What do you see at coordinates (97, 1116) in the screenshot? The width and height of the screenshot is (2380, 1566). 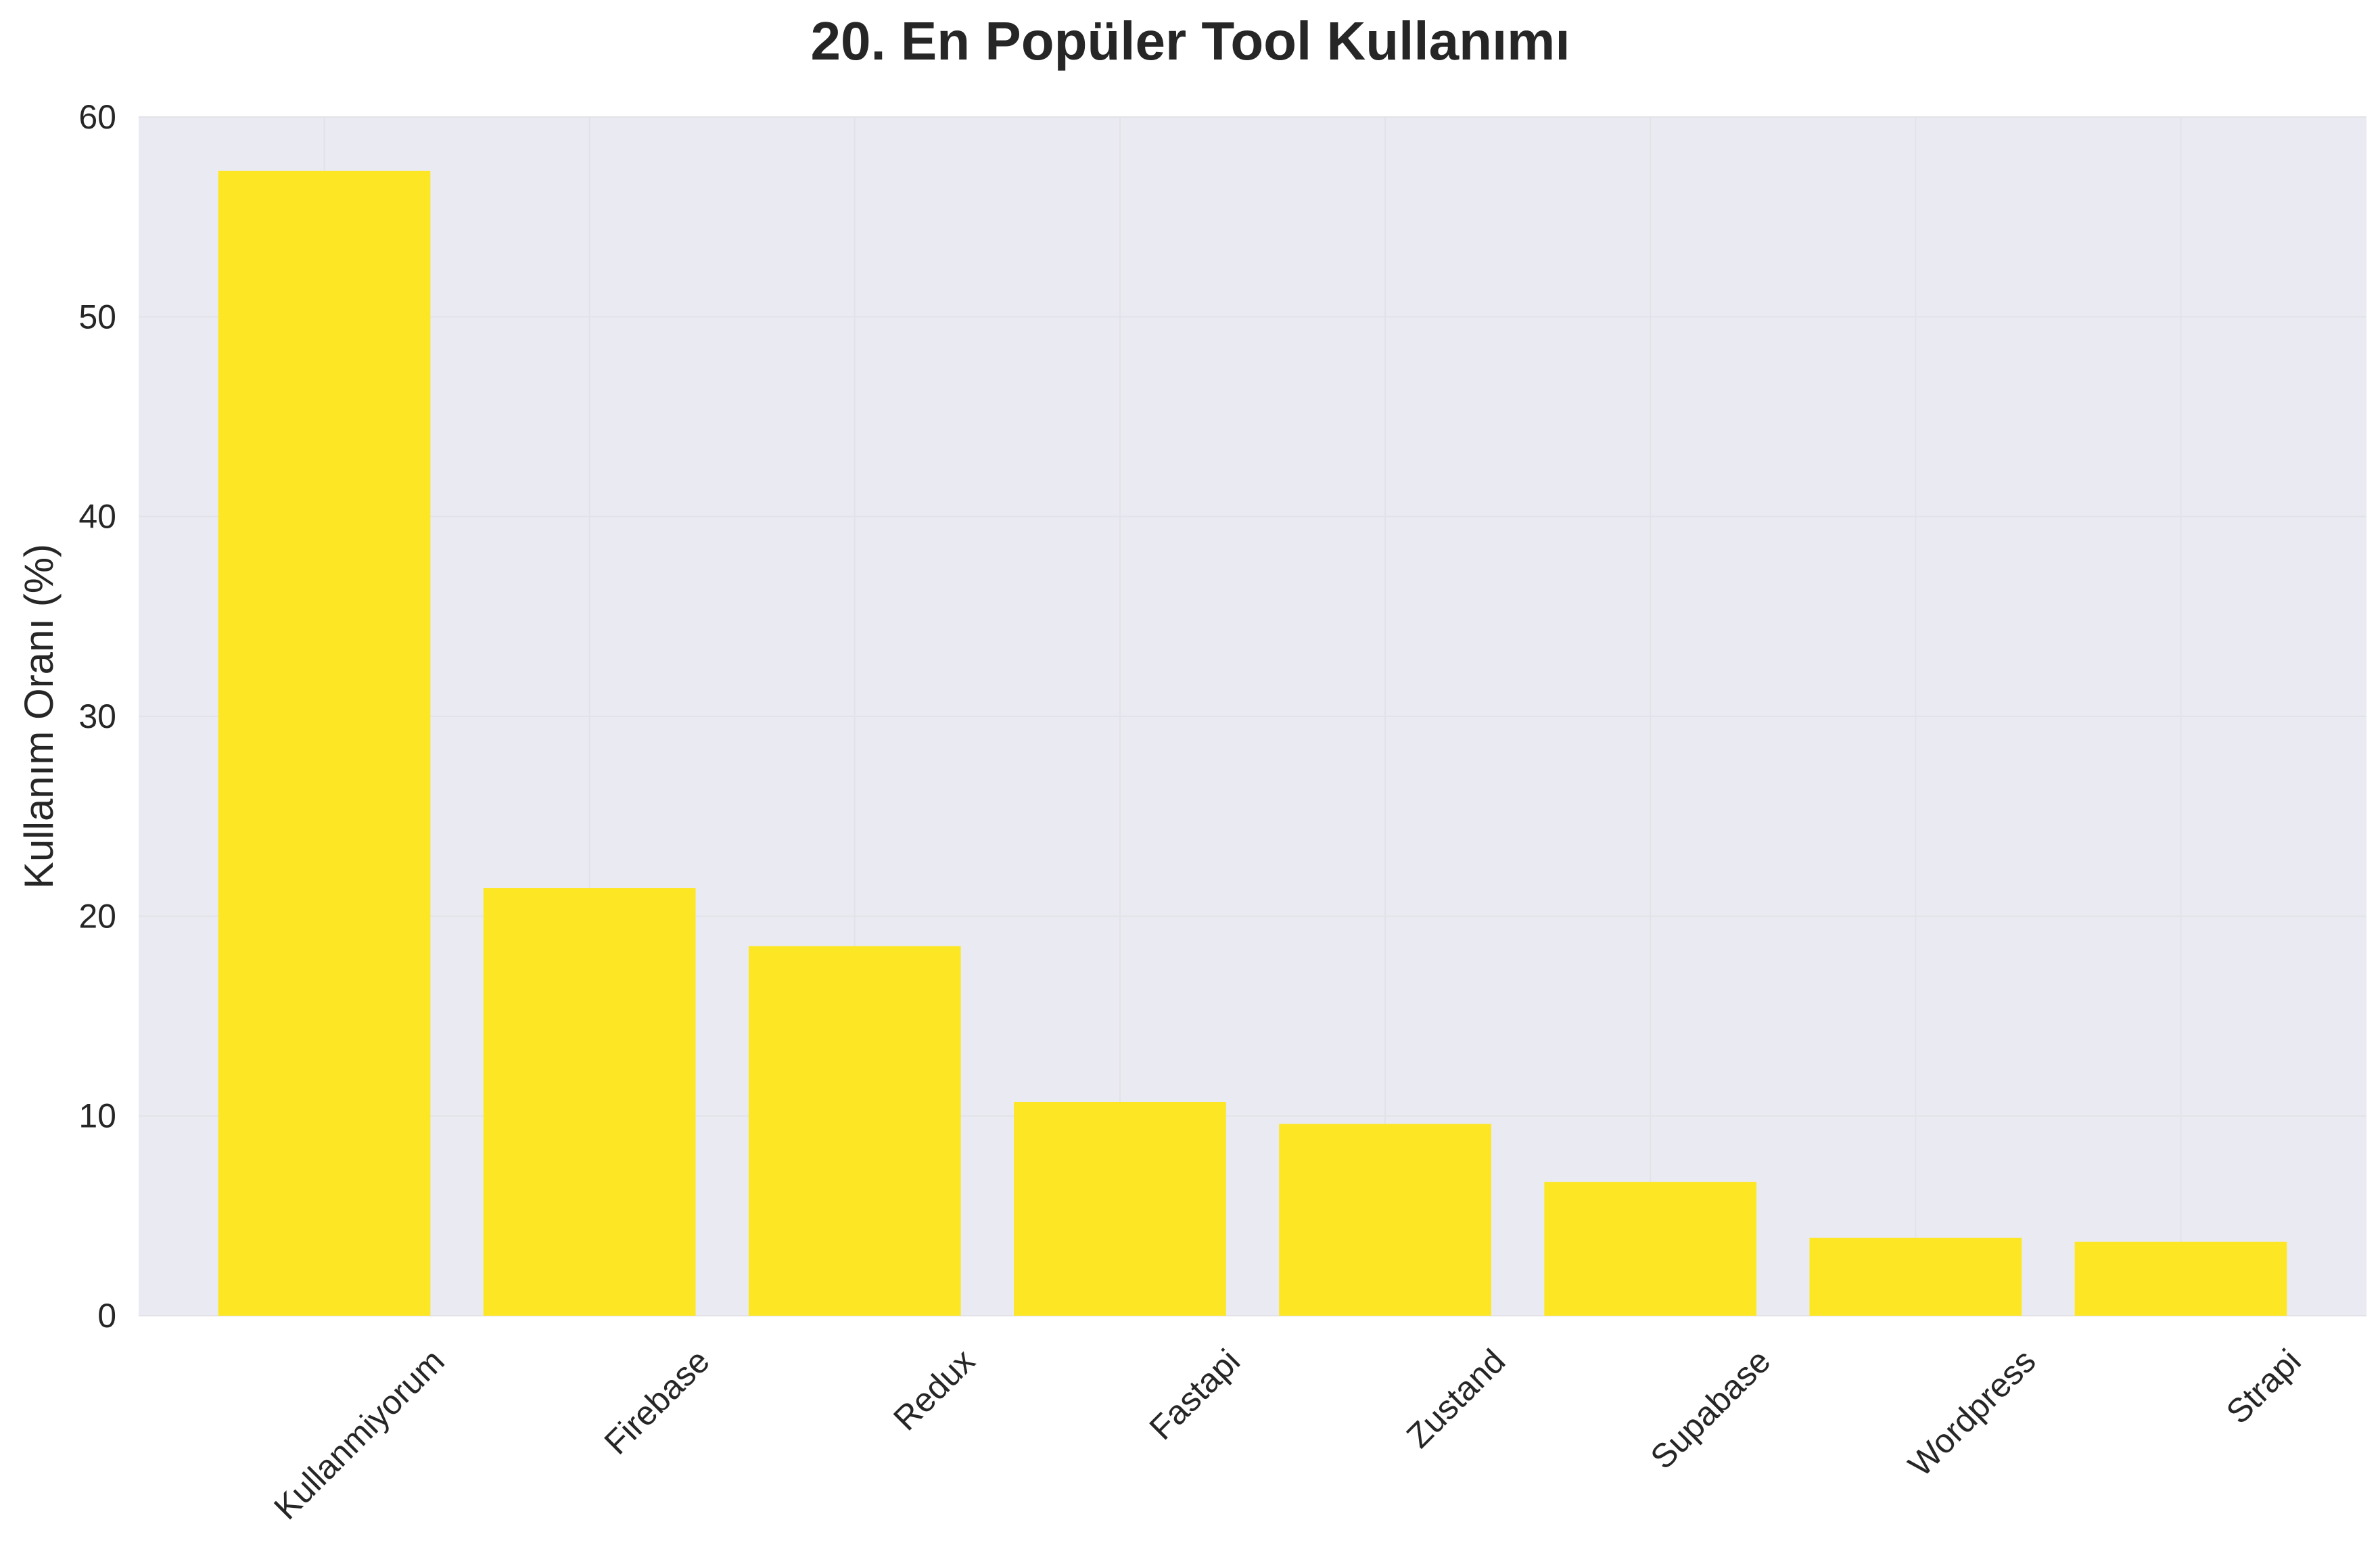 I see `y-tick-label: 10` at bounding box center [97, 1116].